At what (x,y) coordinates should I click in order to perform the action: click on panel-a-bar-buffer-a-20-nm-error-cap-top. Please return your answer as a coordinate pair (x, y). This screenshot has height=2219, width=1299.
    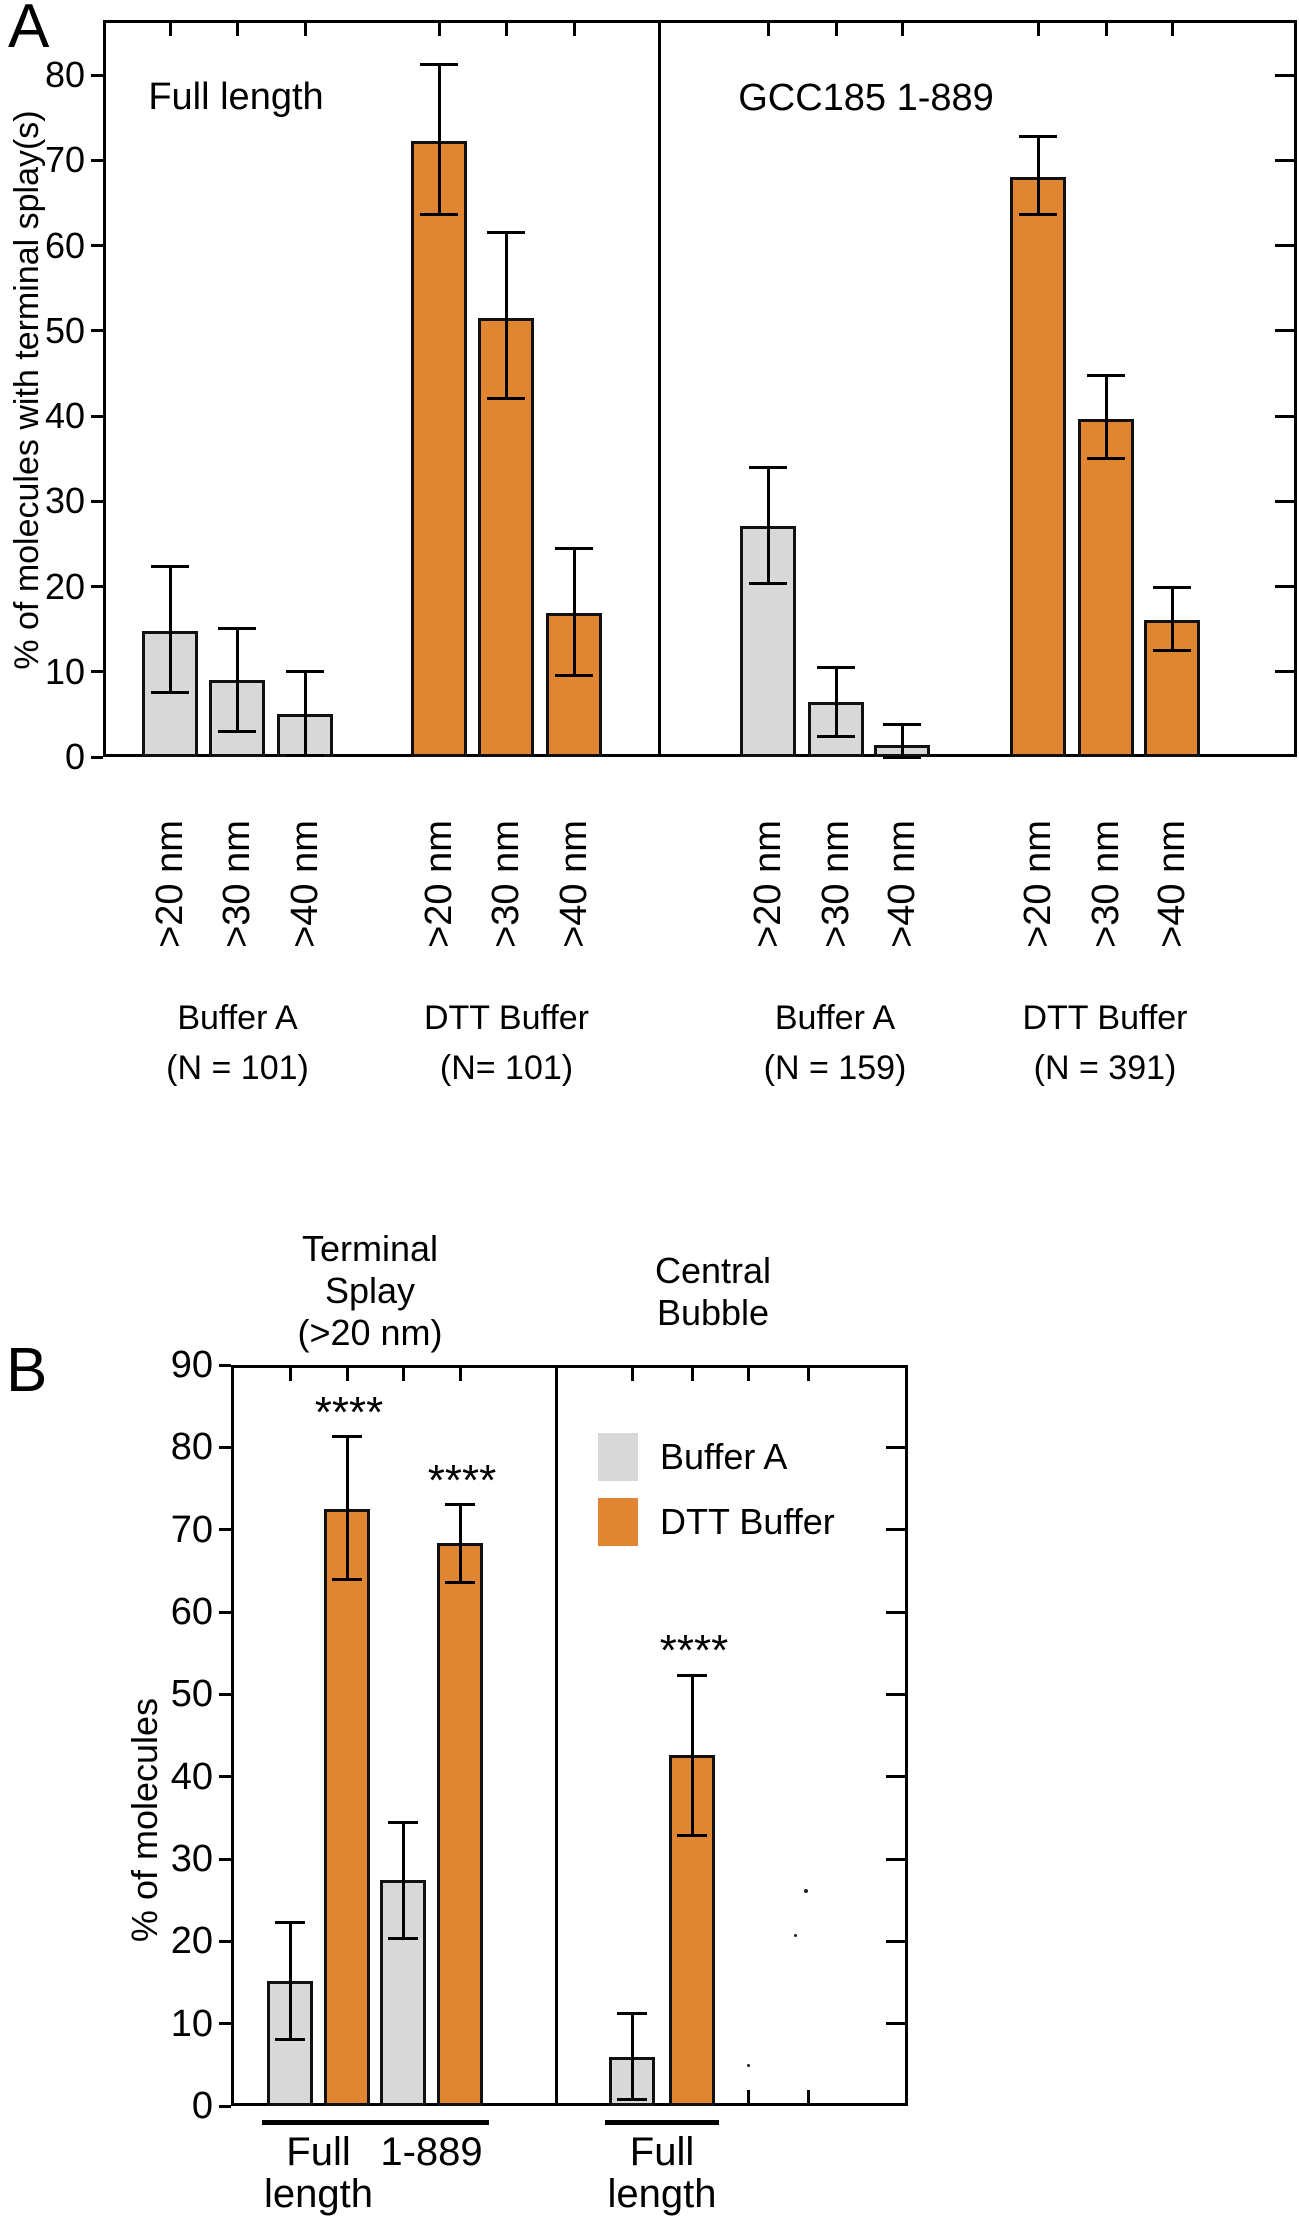
    Looking at the image, I should click on (170, 567).